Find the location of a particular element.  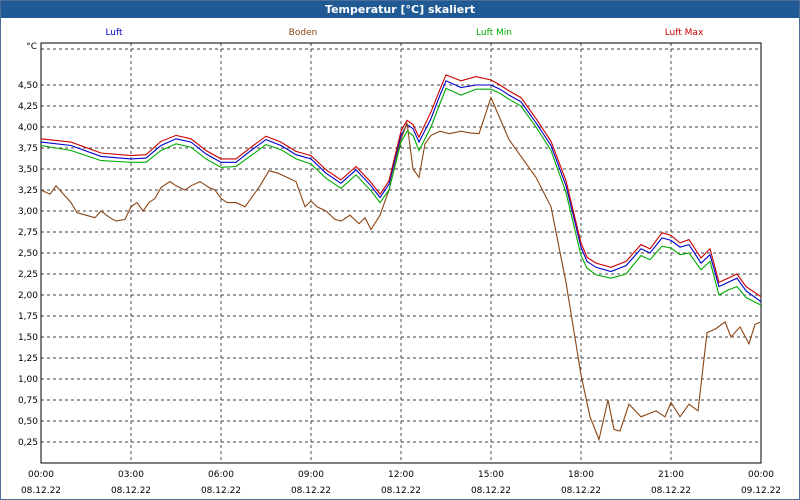

x-tick-time-label: 09:00 is located at coordinates (311, 475).